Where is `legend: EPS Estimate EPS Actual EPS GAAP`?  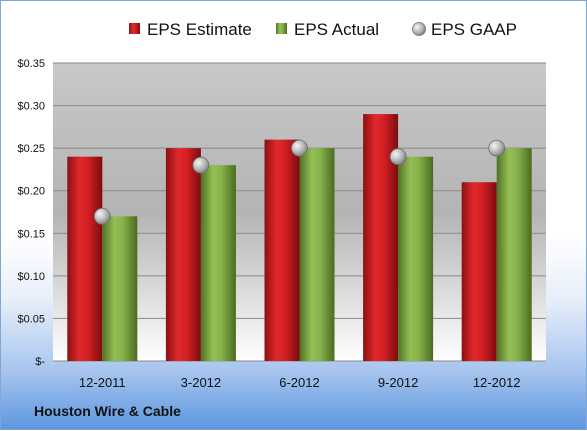
legend: EPS Estimate EPS Actual EPS GAAP is located at coordinates (323, 29).